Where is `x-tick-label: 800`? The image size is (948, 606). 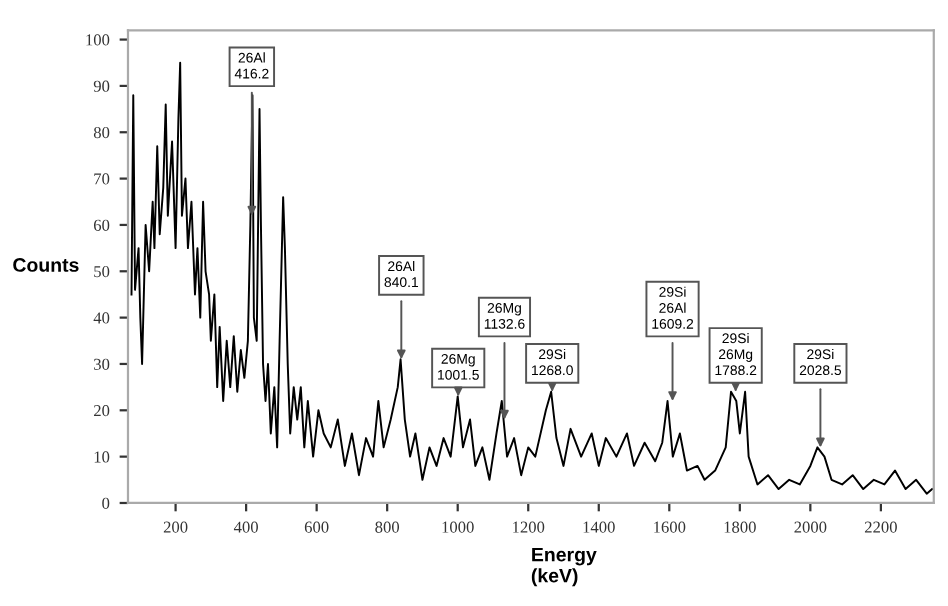 x-tick-label: 800 is located at coordinates (387, 527).